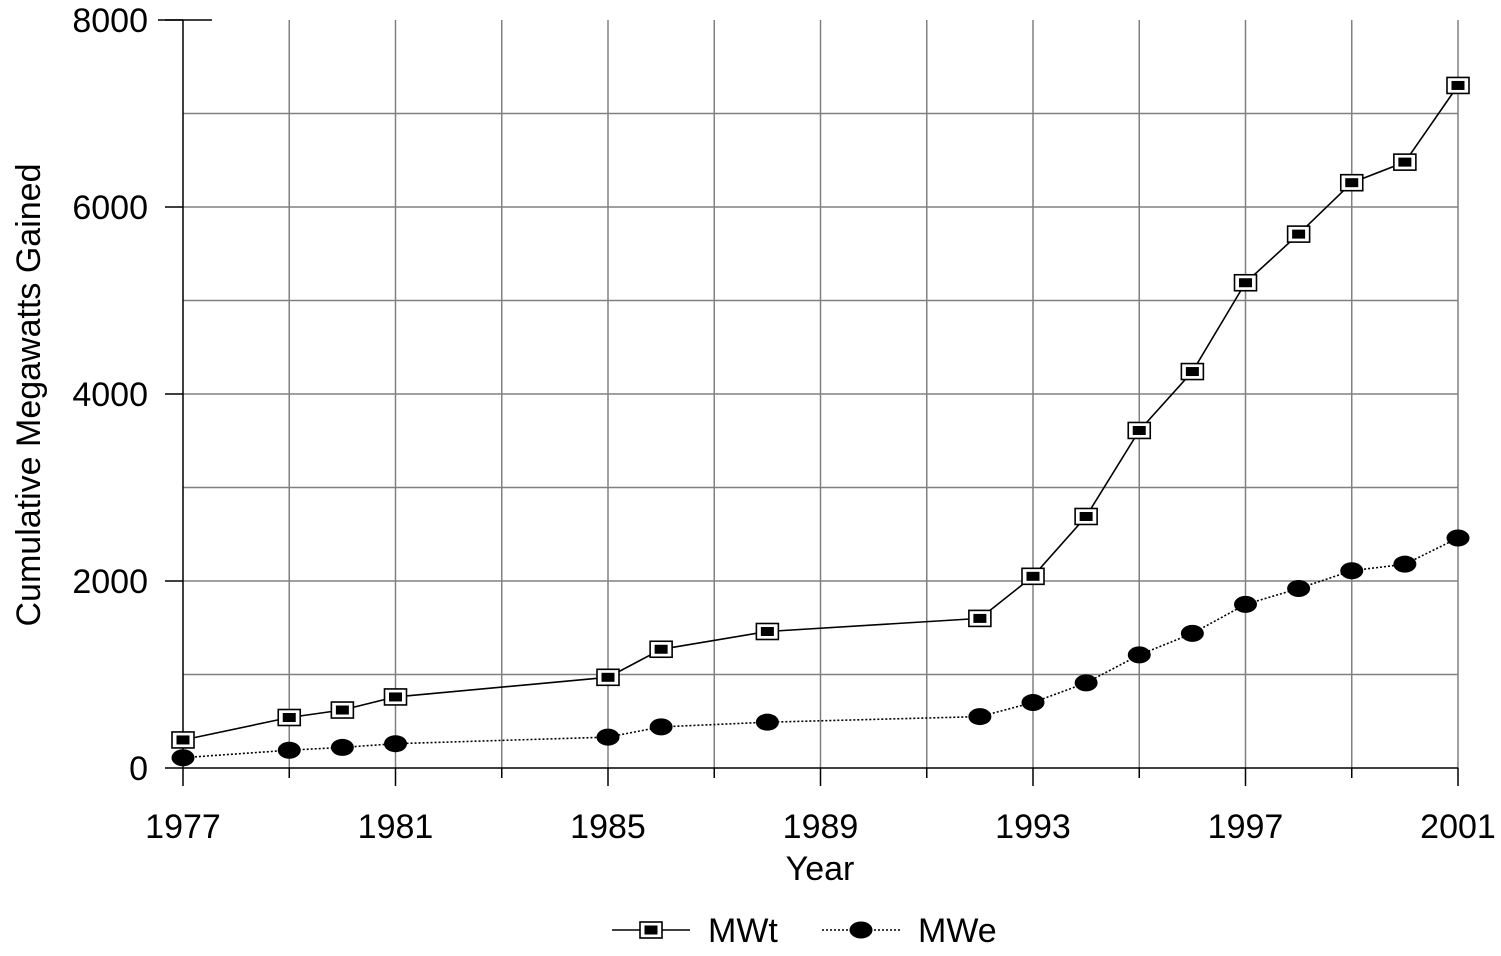 This screenshot has width=1501, height=956. Describe the element at coordinates (608, 827) in the screenshot. I see `x-tick-label: 1985` at that location.